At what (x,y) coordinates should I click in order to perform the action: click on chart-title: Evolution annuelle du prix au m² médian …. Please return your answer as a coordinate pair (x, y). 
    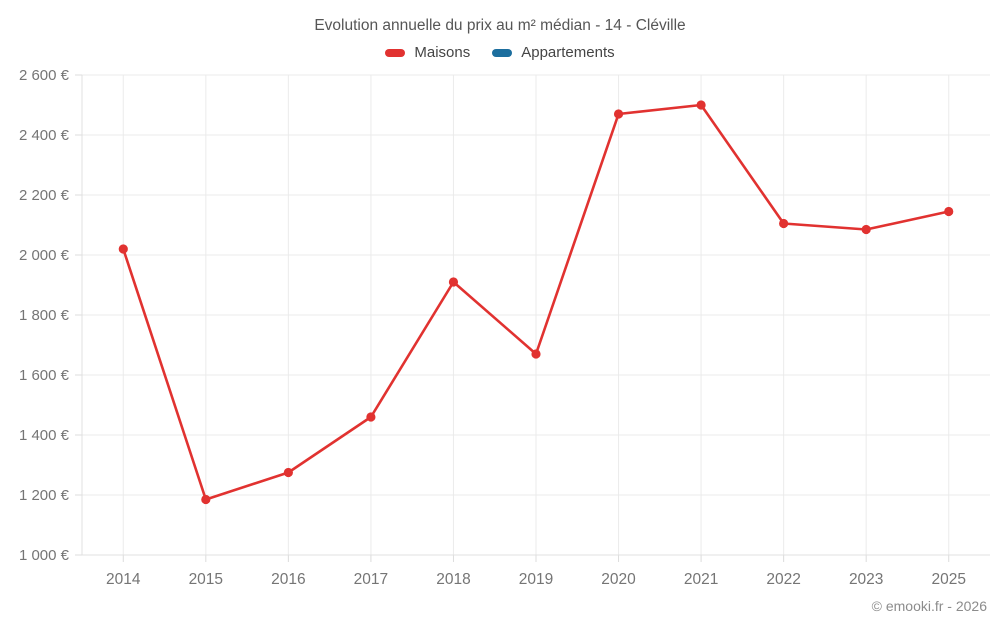
    Looking at the image, I should click on (500, 25).